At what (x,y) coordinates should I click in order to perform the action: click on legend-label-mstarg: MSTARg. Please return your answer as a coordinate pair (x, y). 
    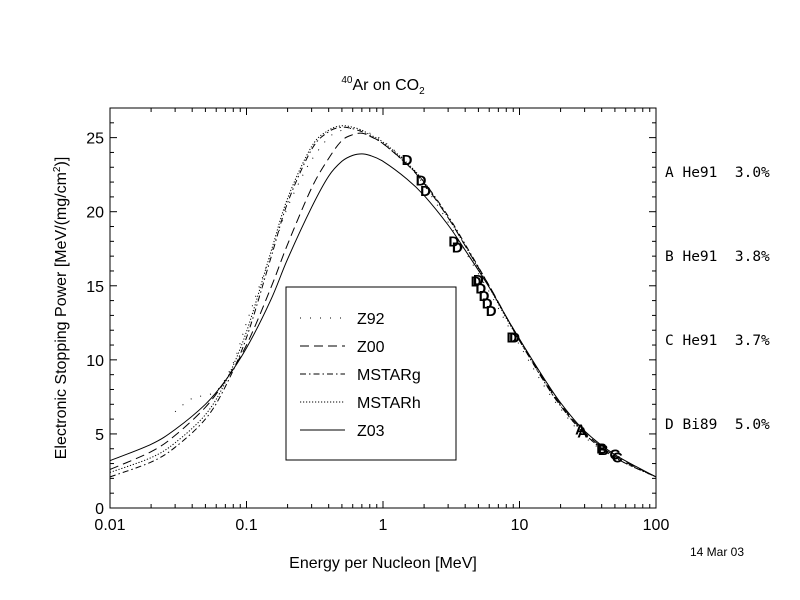
    Looking at the image, I should click on (389, 375).